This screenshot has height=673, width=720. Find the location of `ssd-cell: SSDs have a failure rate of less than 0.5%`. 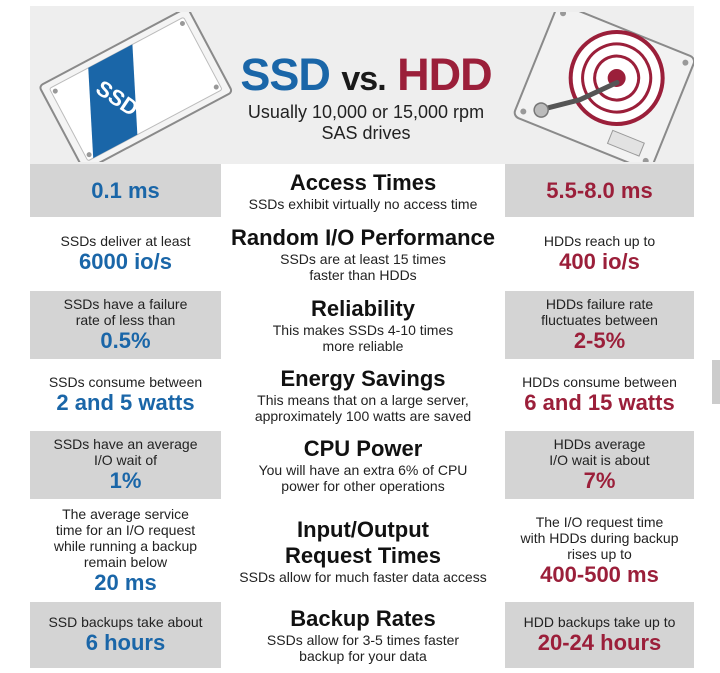

ssd-cell: SSDs have a failure rate of less than 0.5% is located at coordinates (125, 325).